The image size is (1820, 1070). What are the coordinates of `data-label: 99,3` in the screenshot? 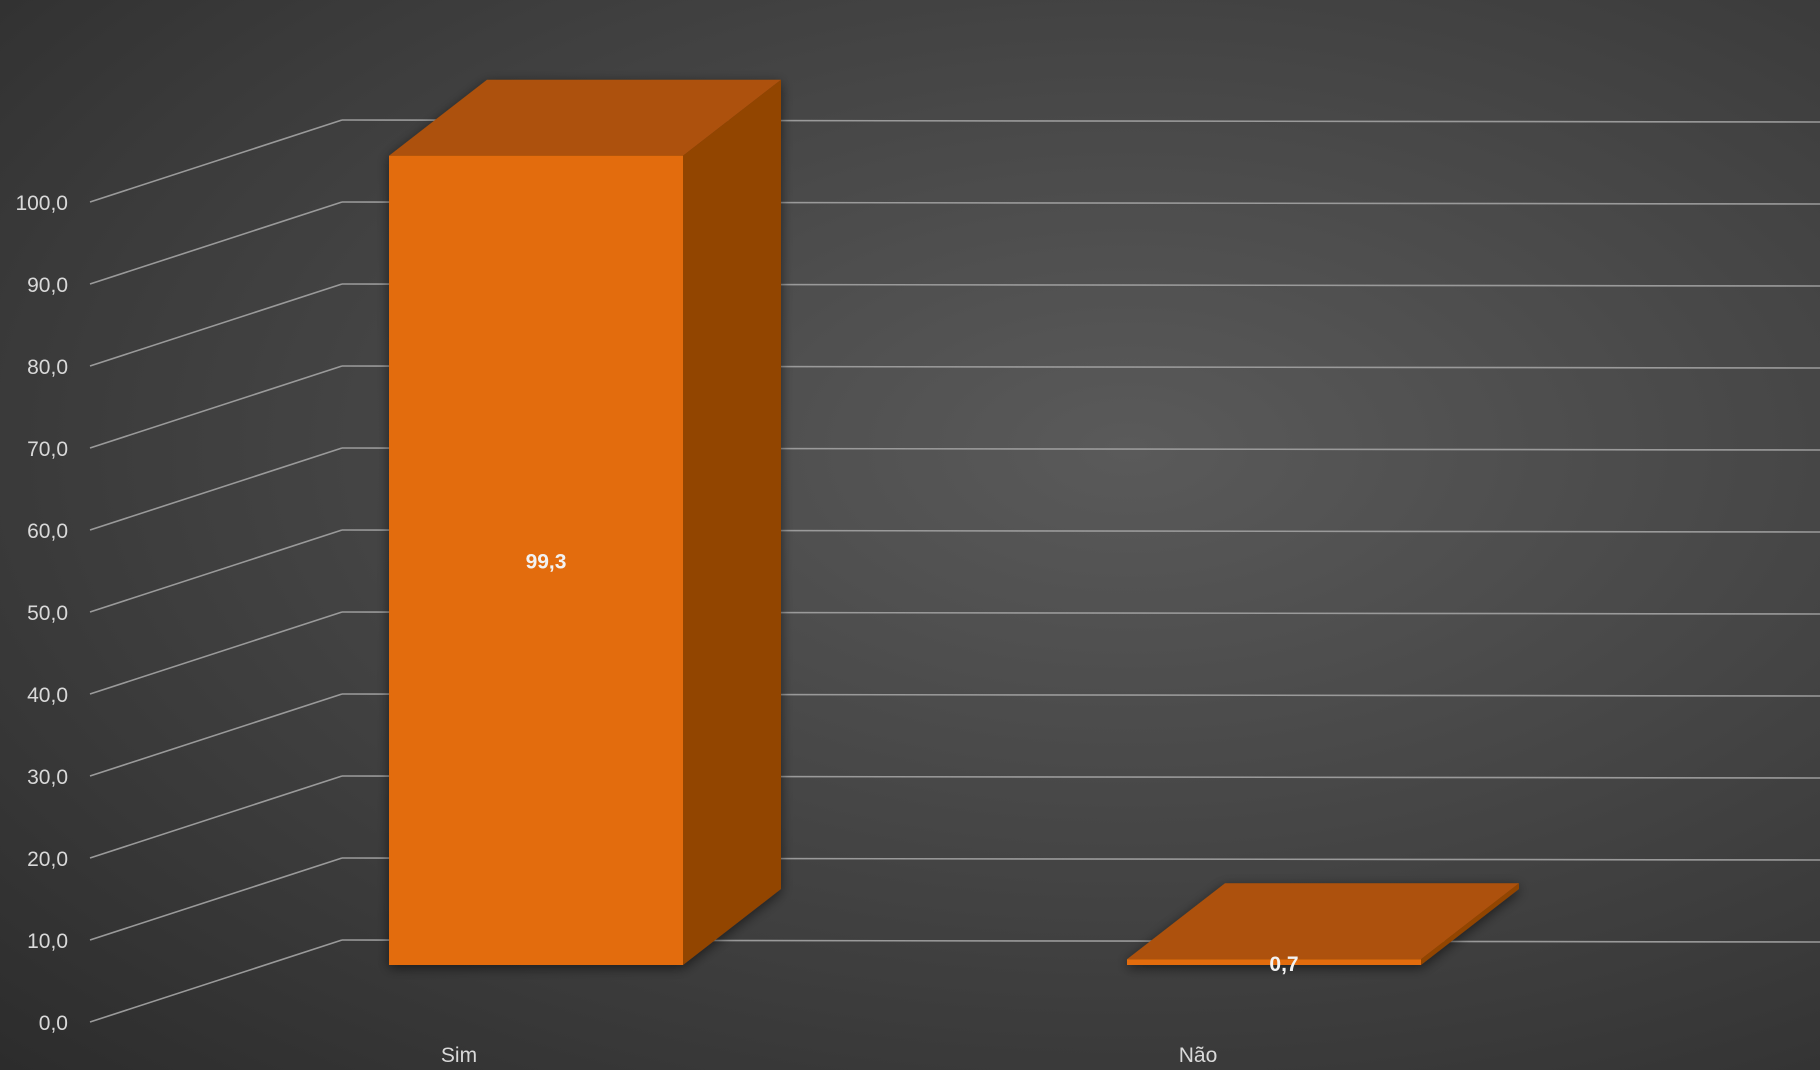 It's located at (546, 561).